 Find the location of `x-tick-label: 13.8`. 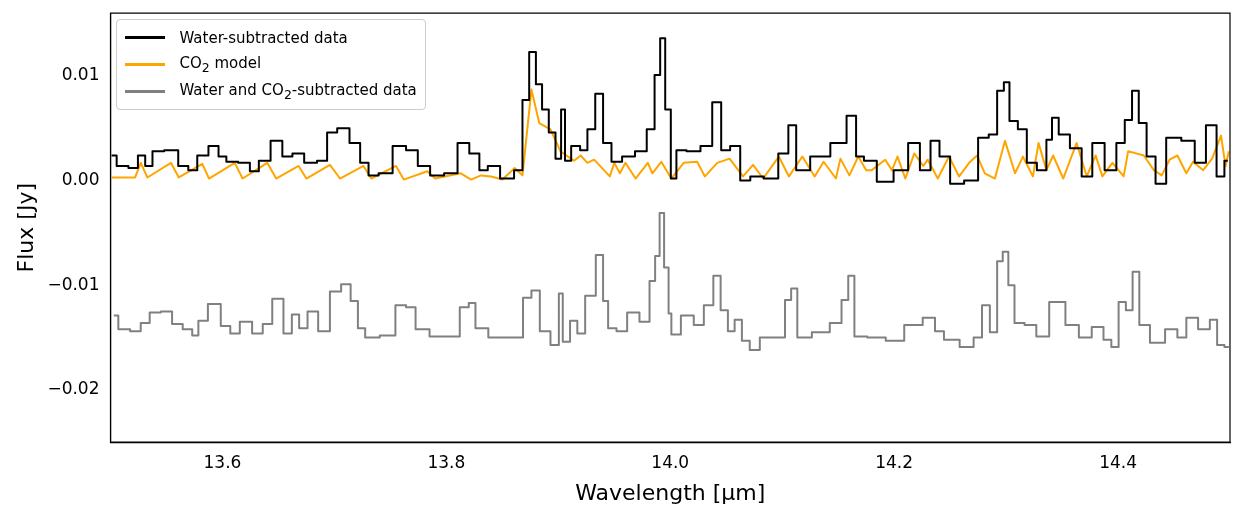

x-tick-label: 13.8 is located at coordinates (446, 461).